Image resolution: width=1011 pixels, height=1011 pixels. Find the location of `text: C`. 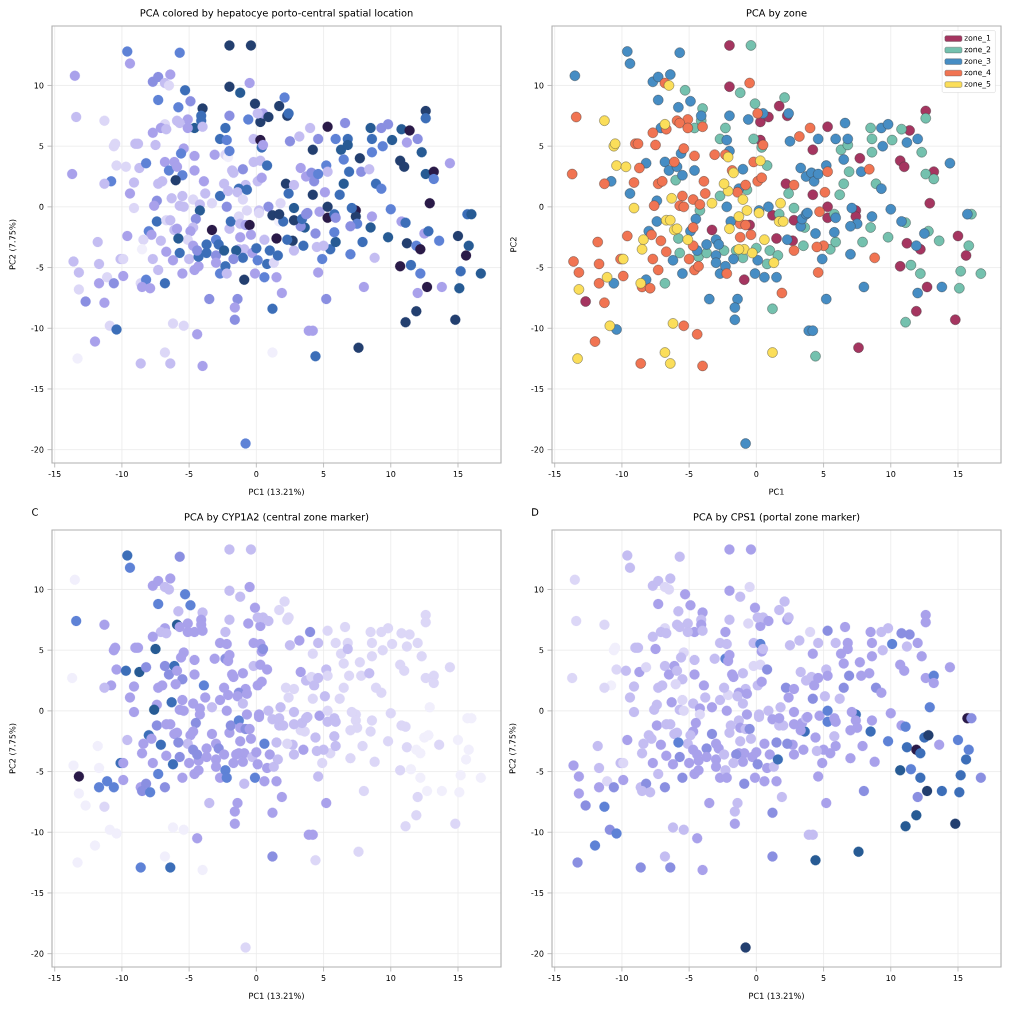

text: C is located at coordinates (35, 512).